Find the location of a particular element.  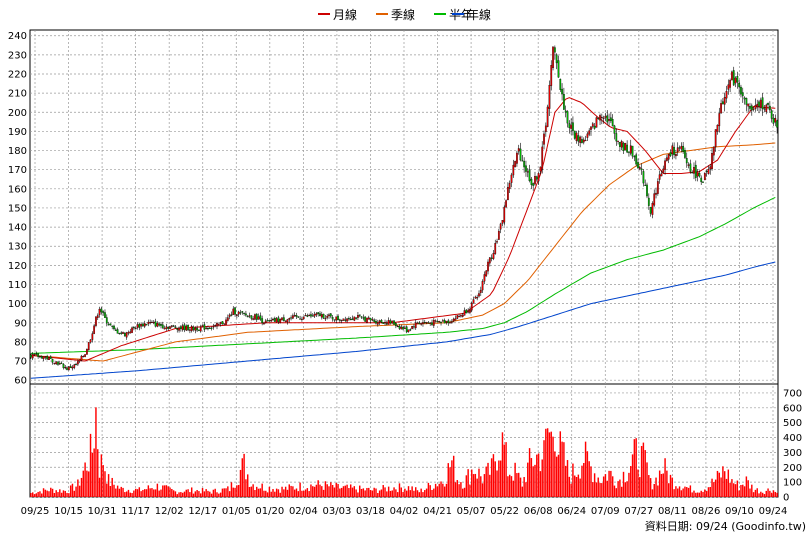

legend-label-month: 月線 is located at coordinates (345, 14).